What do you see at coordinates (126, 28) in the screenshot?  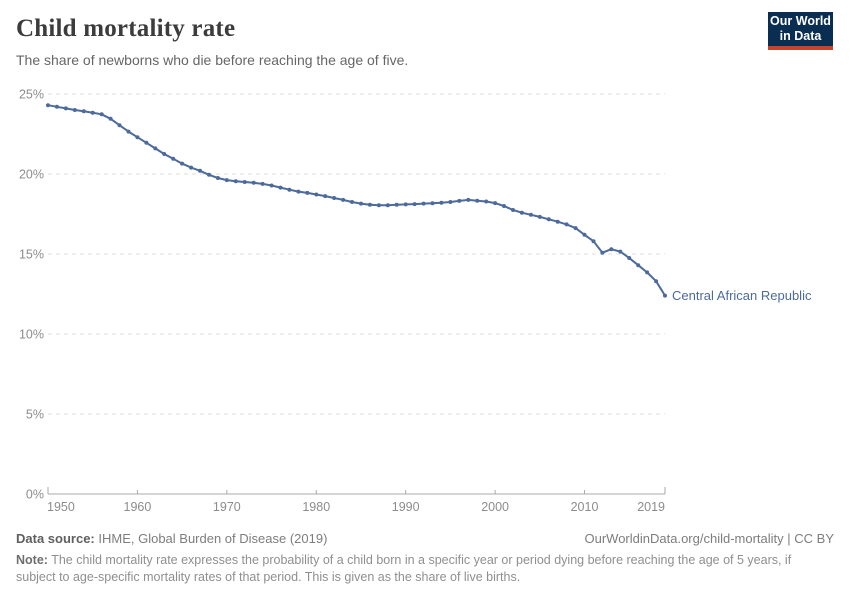 I see `page-title: Child mortality rate` at bounding box center [126, 28].